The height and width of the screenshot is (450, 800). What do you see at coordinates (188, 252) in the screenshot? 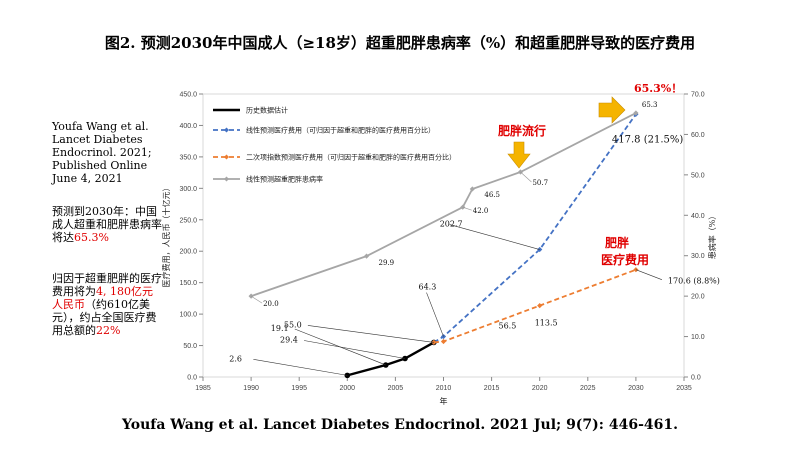
I see `y-left-tick-label: 200.0` at bounding box center [188, 252].